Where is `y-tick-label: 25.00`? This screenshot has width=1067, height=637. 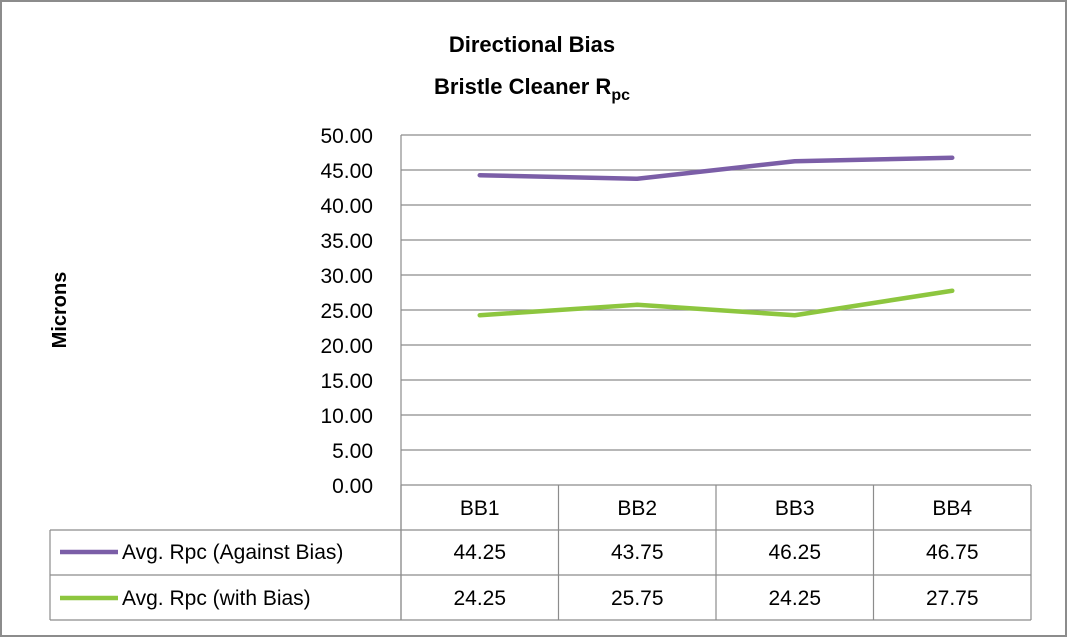
y-tick-label: 25.00 is located at coordinates (346, 311).